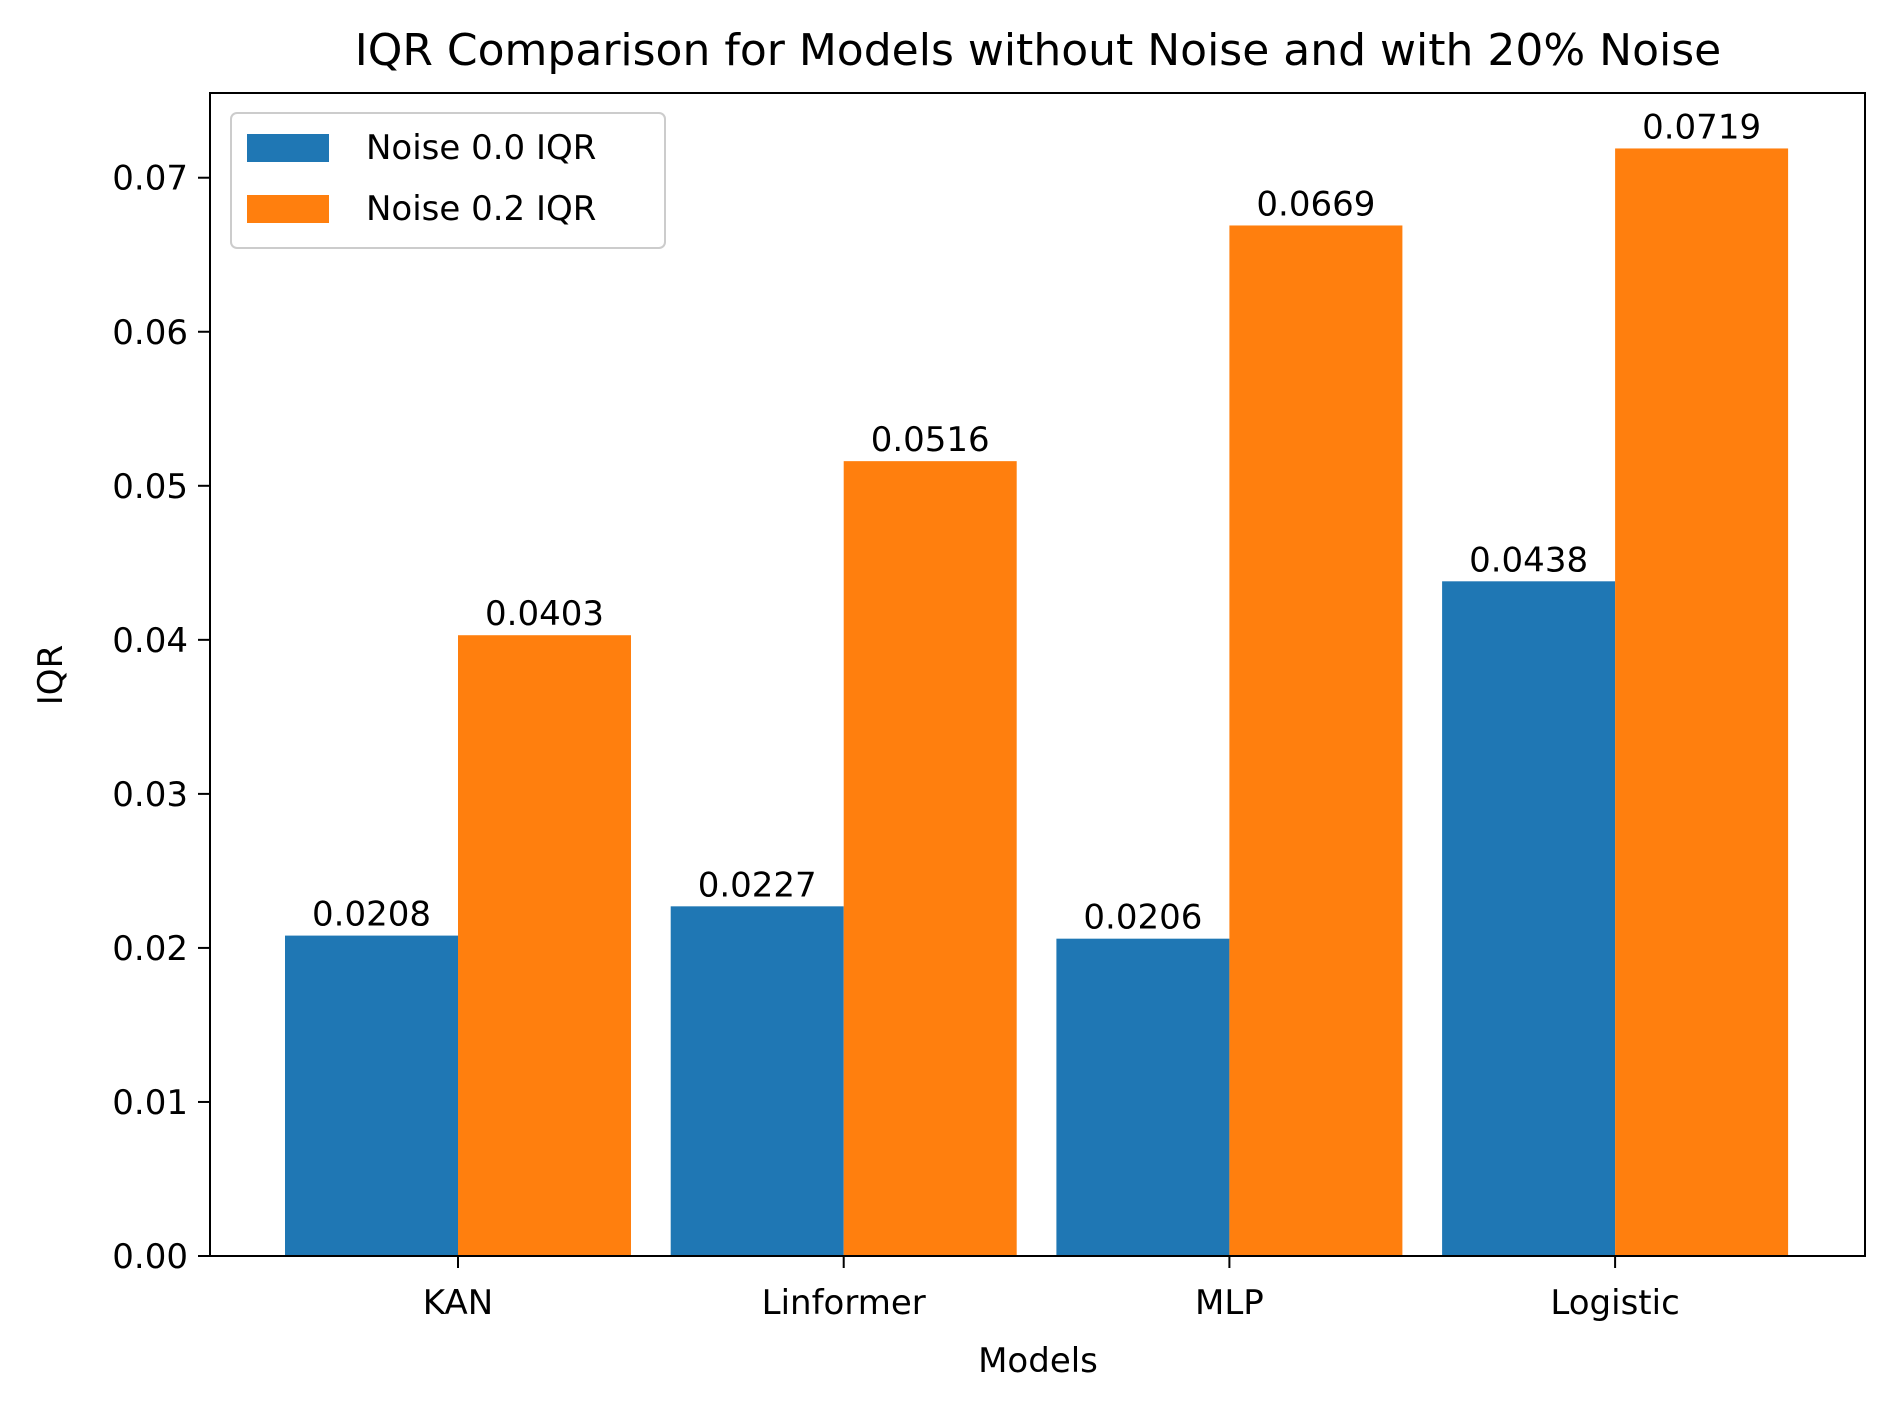 The height and width of the screenshot is (1412, 1887). Describe the element at coordinates (844, 1303) in the screenshot. I see `x-tick-label: Linformer` at that location.